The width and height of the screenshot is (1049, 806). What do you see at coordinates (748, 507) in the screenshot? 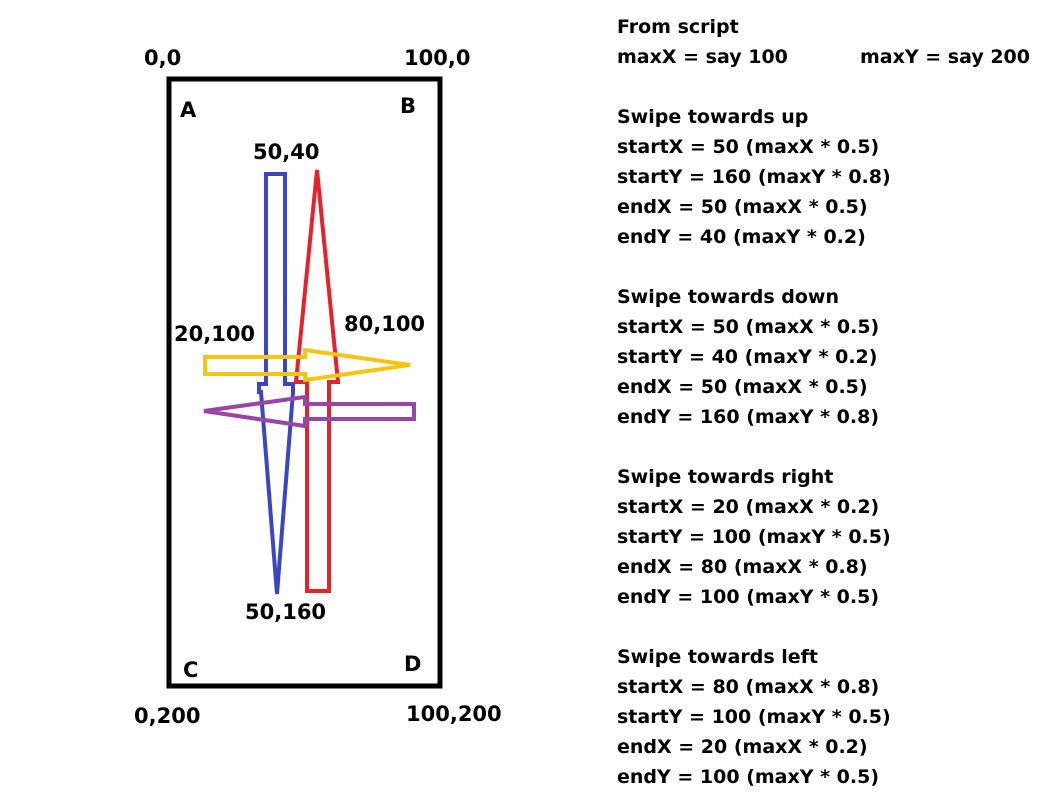
I see `section-line: startX = 20 (maxX * 0.2)` at bounding box center [748, 507].